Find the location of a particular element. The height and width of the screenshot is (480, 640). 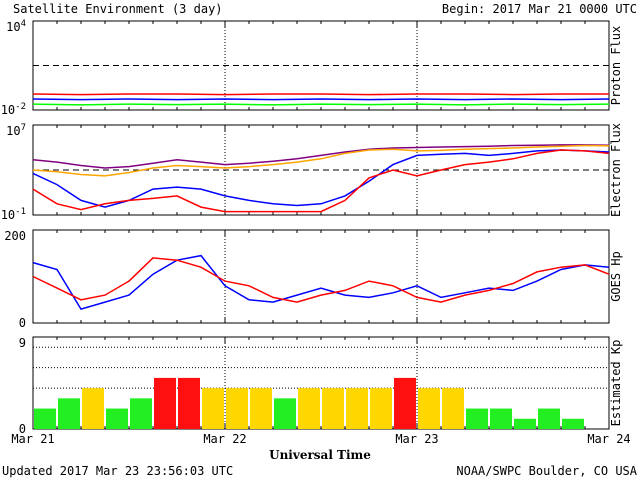

x-axis-label: Universal Time is located at coordinates (320, 455).